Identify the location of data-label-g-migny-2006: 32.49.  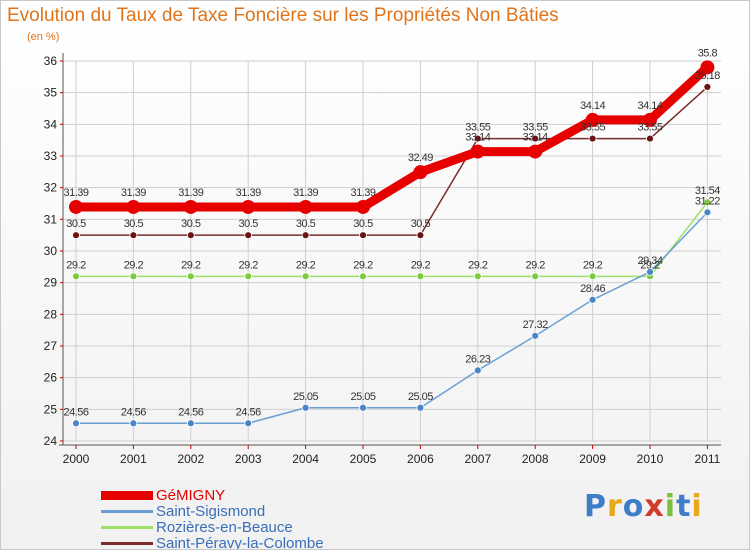
(420, 158).